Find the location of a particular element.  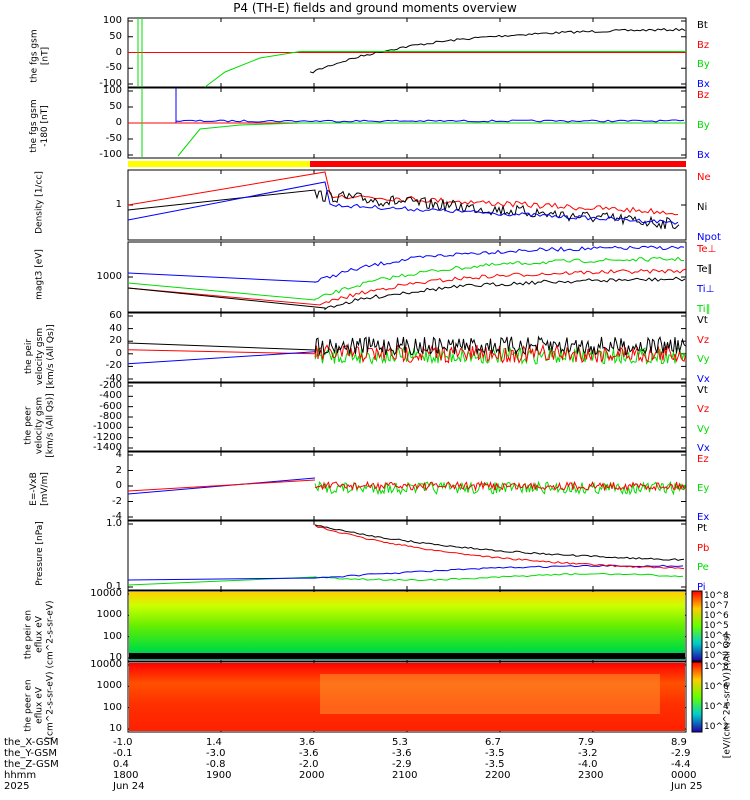

legend-Te⊥: Te⊥ is located at coordinates (707, 249).